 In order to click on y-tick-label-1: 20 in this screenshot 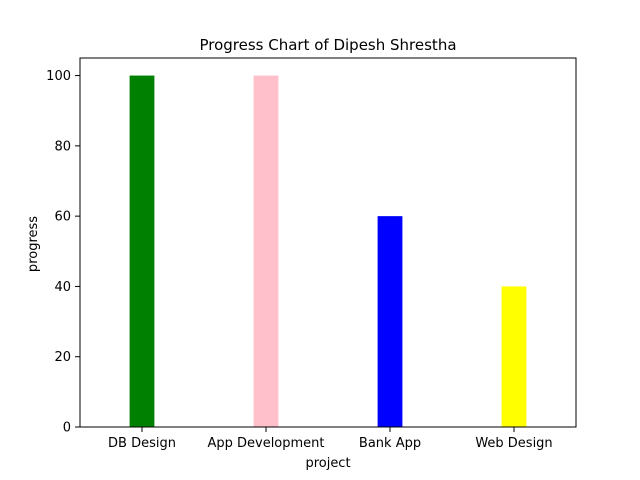, I will do `click(62, 357)`.